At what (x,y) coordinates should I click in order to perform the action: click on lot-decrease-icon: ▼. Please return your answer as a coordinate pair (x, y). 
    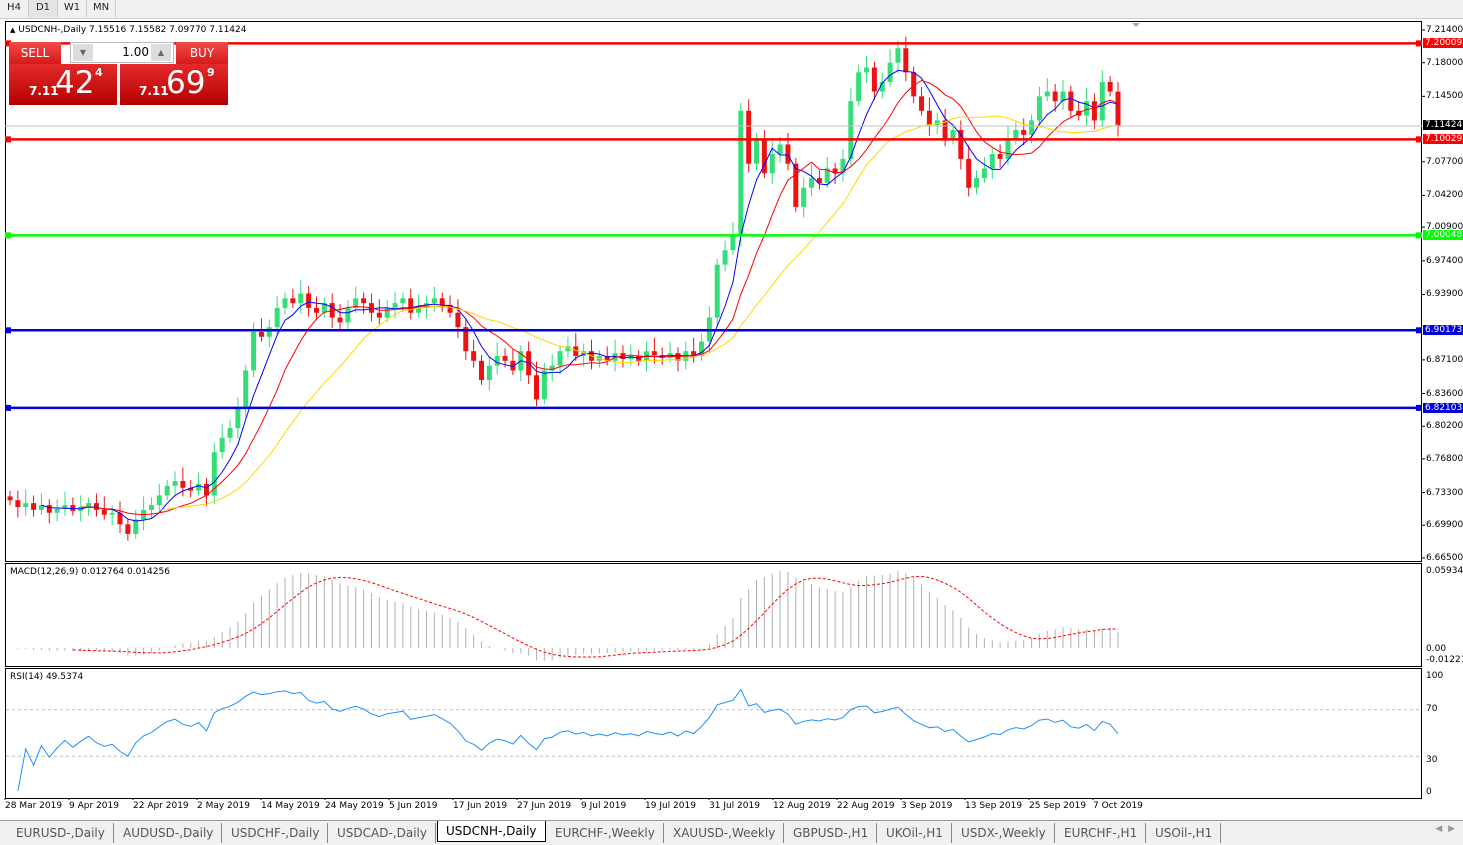
    Looking at the image, I should click on (83, 52).